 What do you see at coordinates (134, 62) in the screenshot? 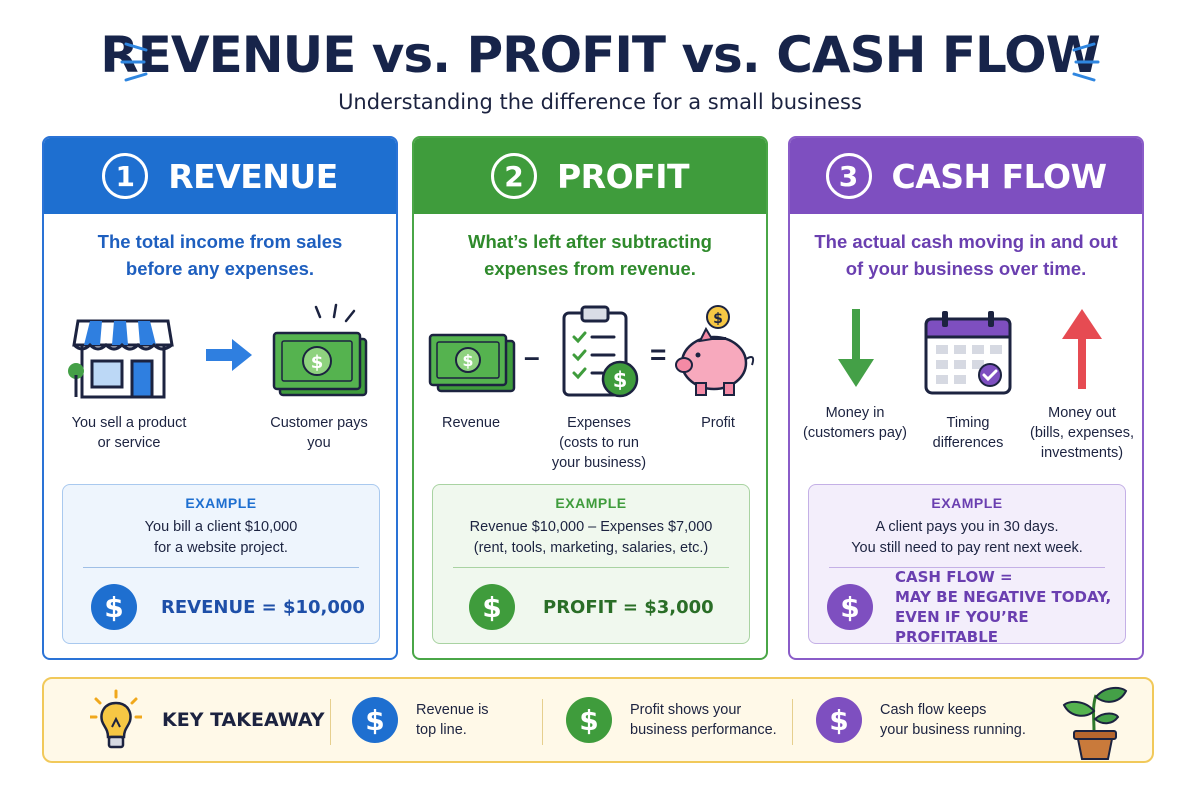
I see `sparkle-left-icon` at bounding box center [134, 62].